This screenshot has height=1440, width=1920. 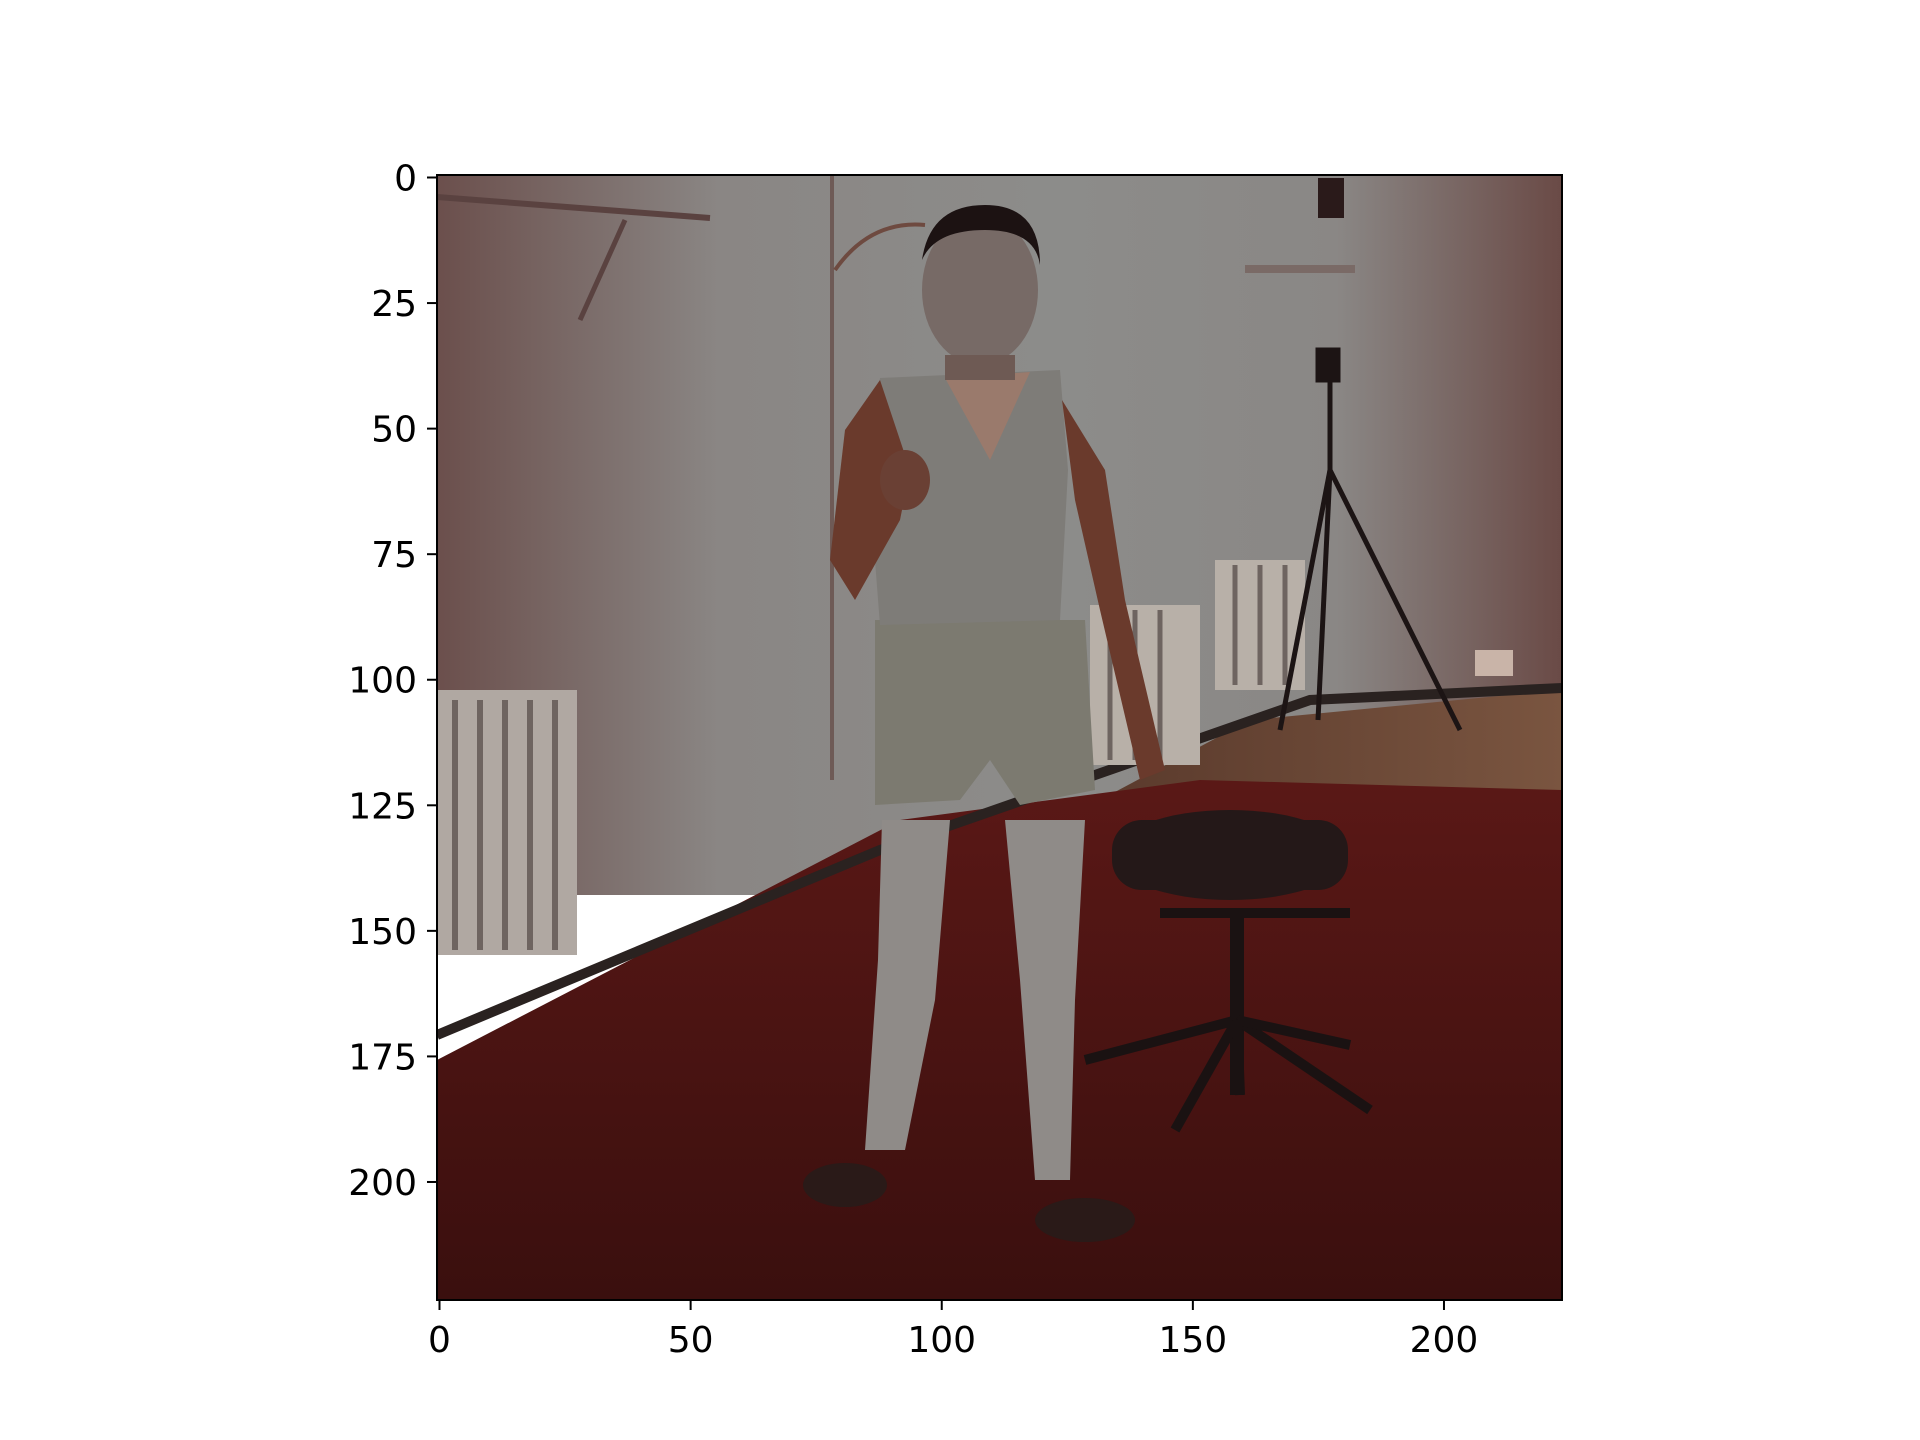 I want to click on camera, so click(x=1331, y=198).